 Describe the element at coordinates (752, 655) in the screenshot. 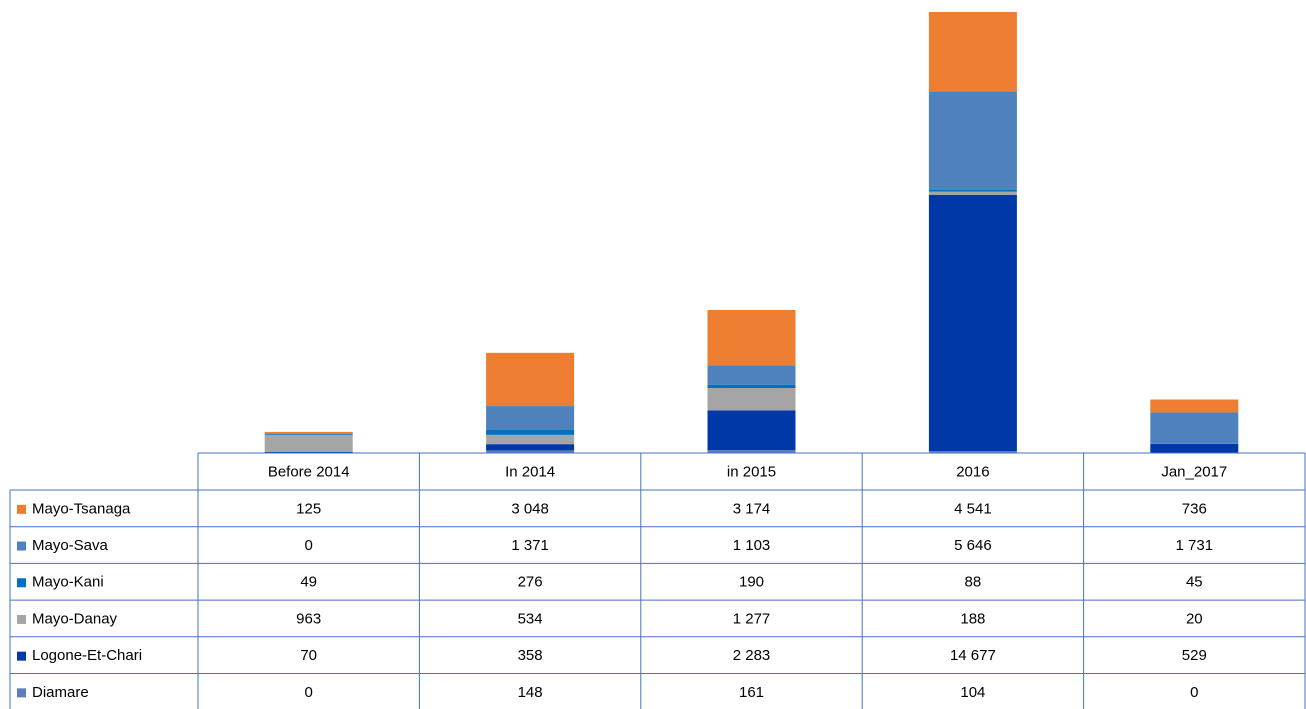

I see `table-cell: 2 283` at that location.